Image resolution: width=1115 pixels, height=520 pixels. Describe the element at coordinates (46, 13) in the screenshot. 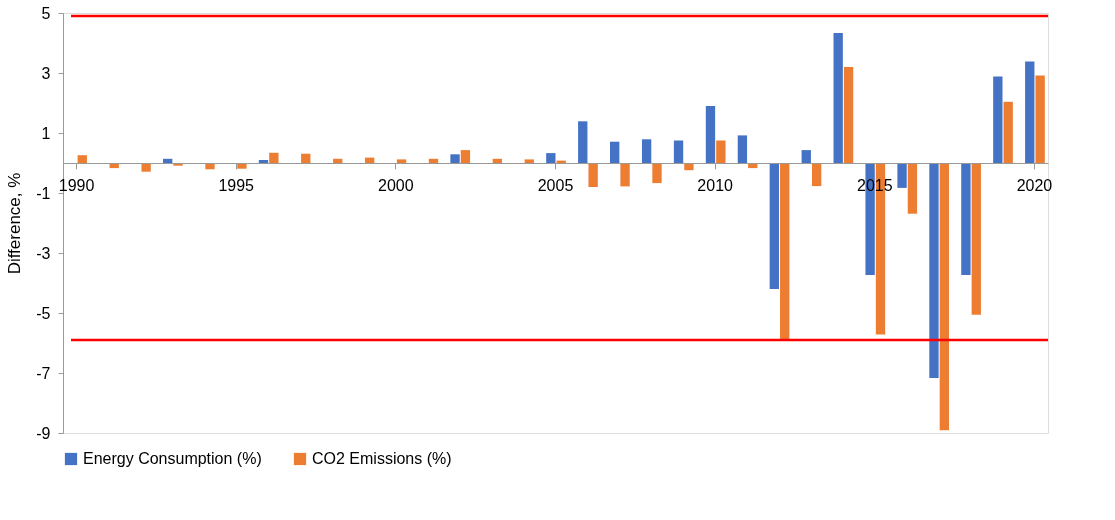

I see `y-tick-label: 5` at that location.